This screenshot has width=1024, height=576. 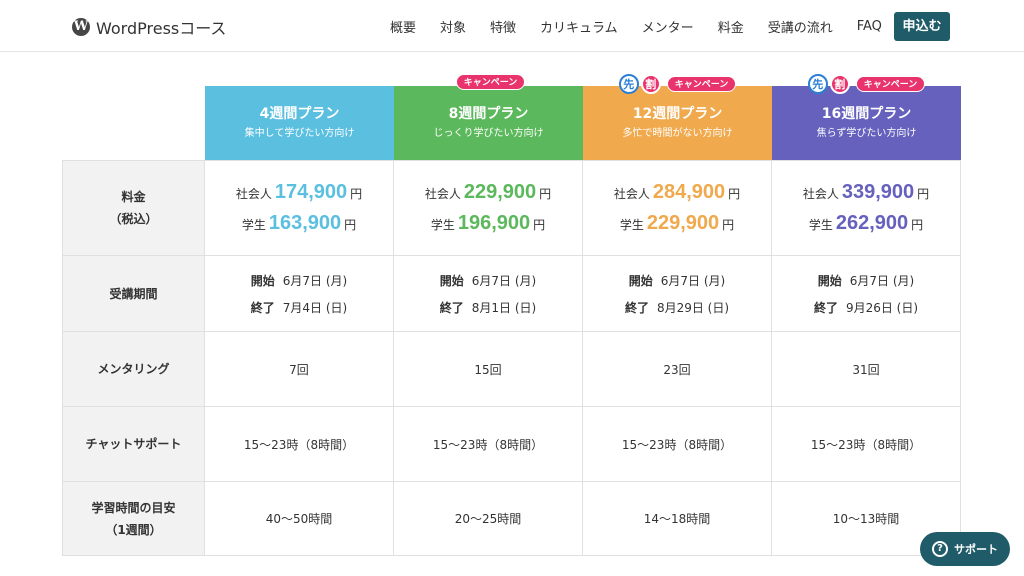 I want to click on chat-label: チャットサポート, so click(x=133, y=444).